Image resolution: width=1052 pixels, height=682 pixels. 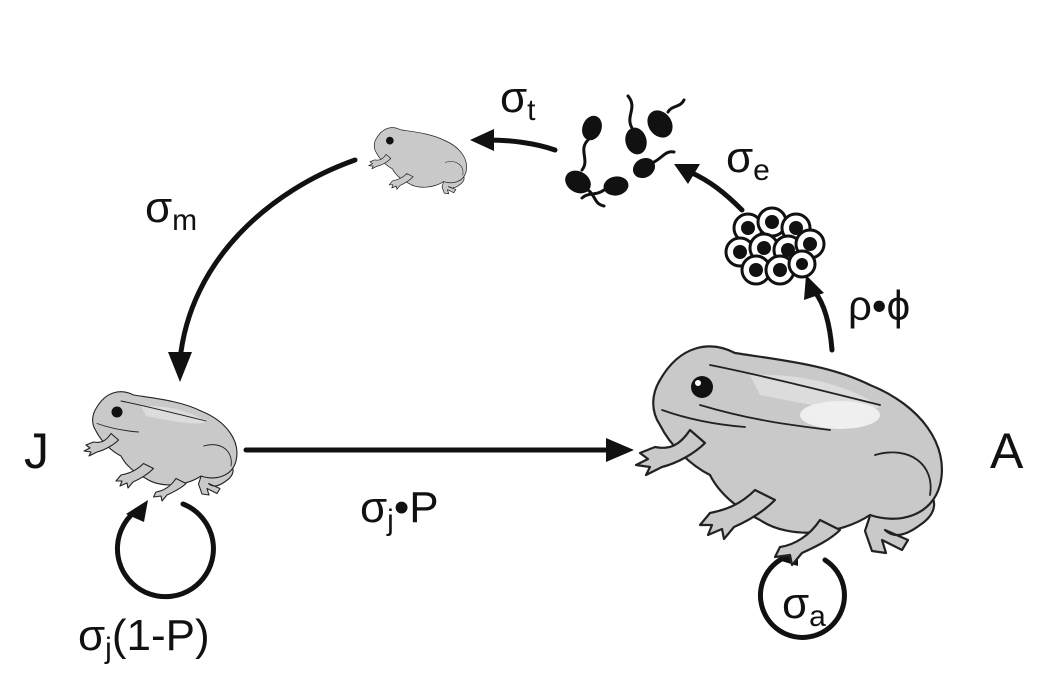 I want to click on loop-juvenile-stay, so click(x=165, y=550).